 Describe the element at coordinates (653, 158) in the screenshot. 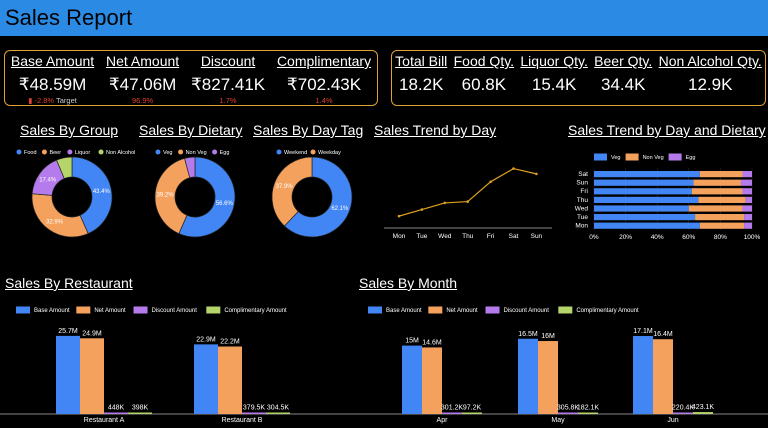

I see `legend-label: Non Veg` at that location.